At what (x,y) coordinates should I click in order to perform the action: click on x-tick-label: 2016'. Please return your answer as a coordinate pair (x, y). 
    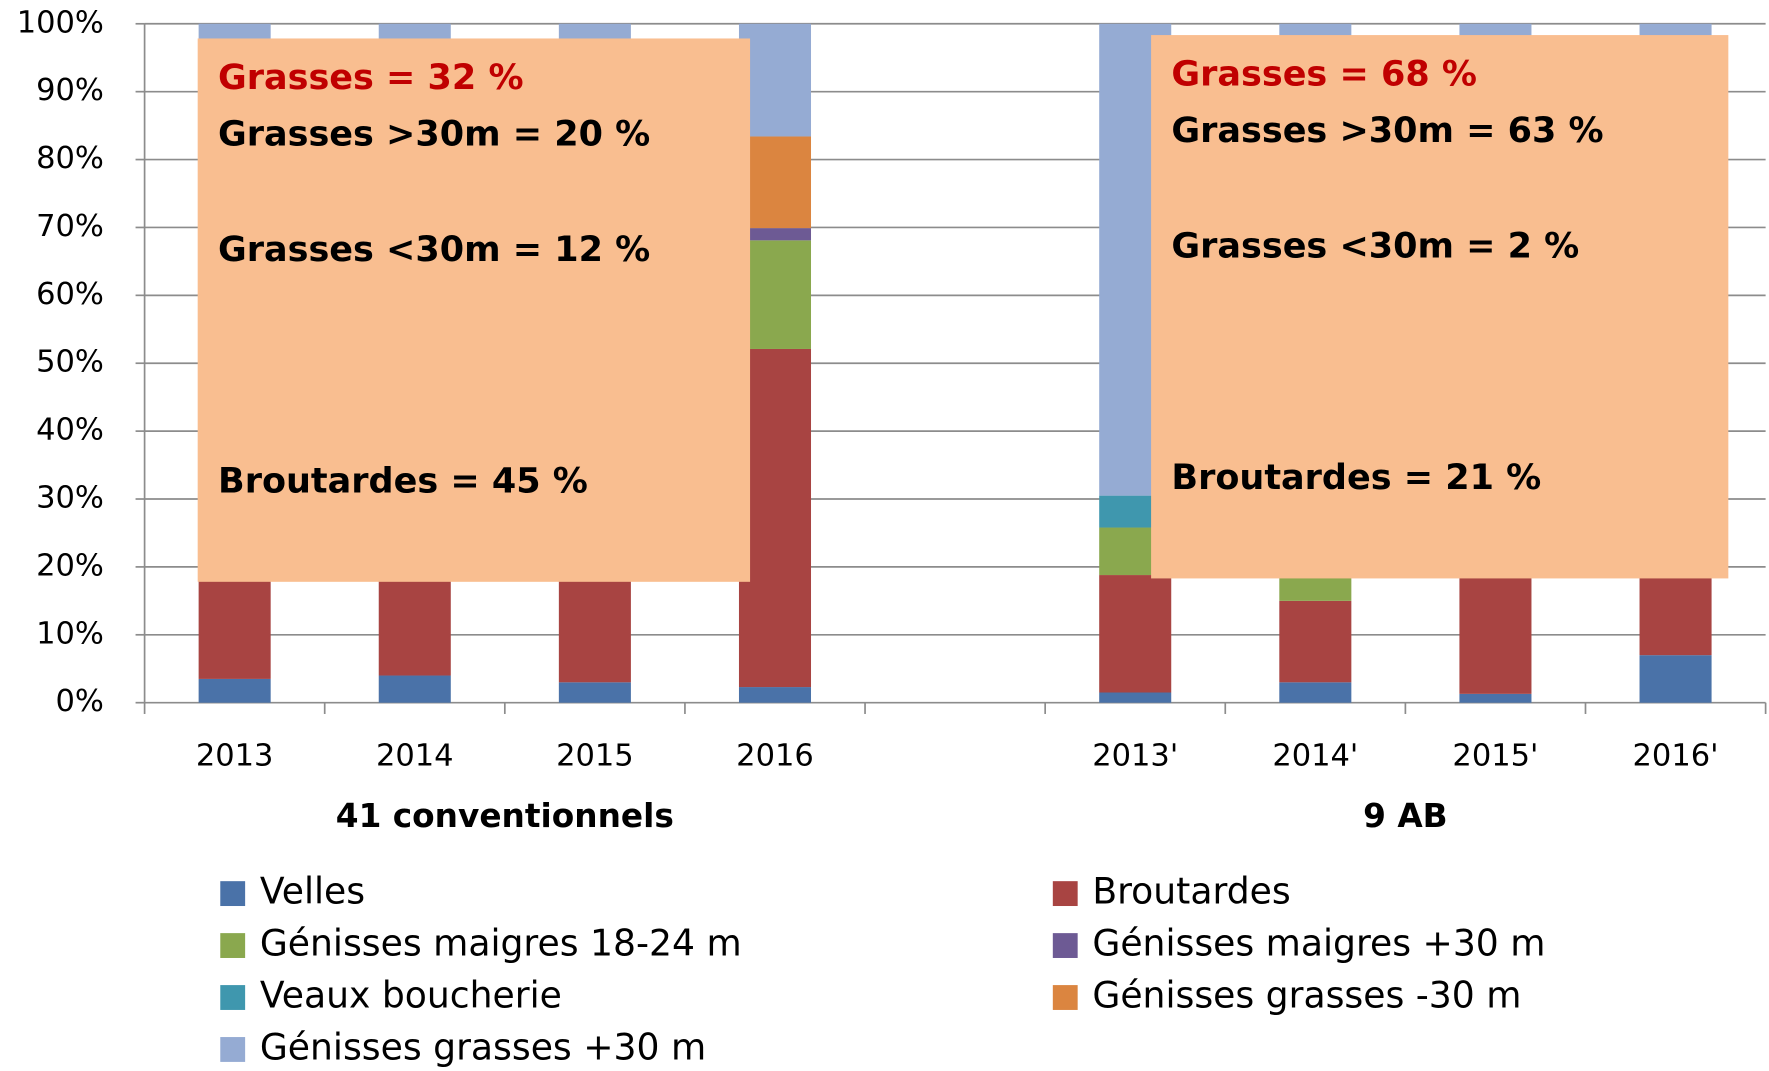
    Looking at the image, I should click on (1676, 755).